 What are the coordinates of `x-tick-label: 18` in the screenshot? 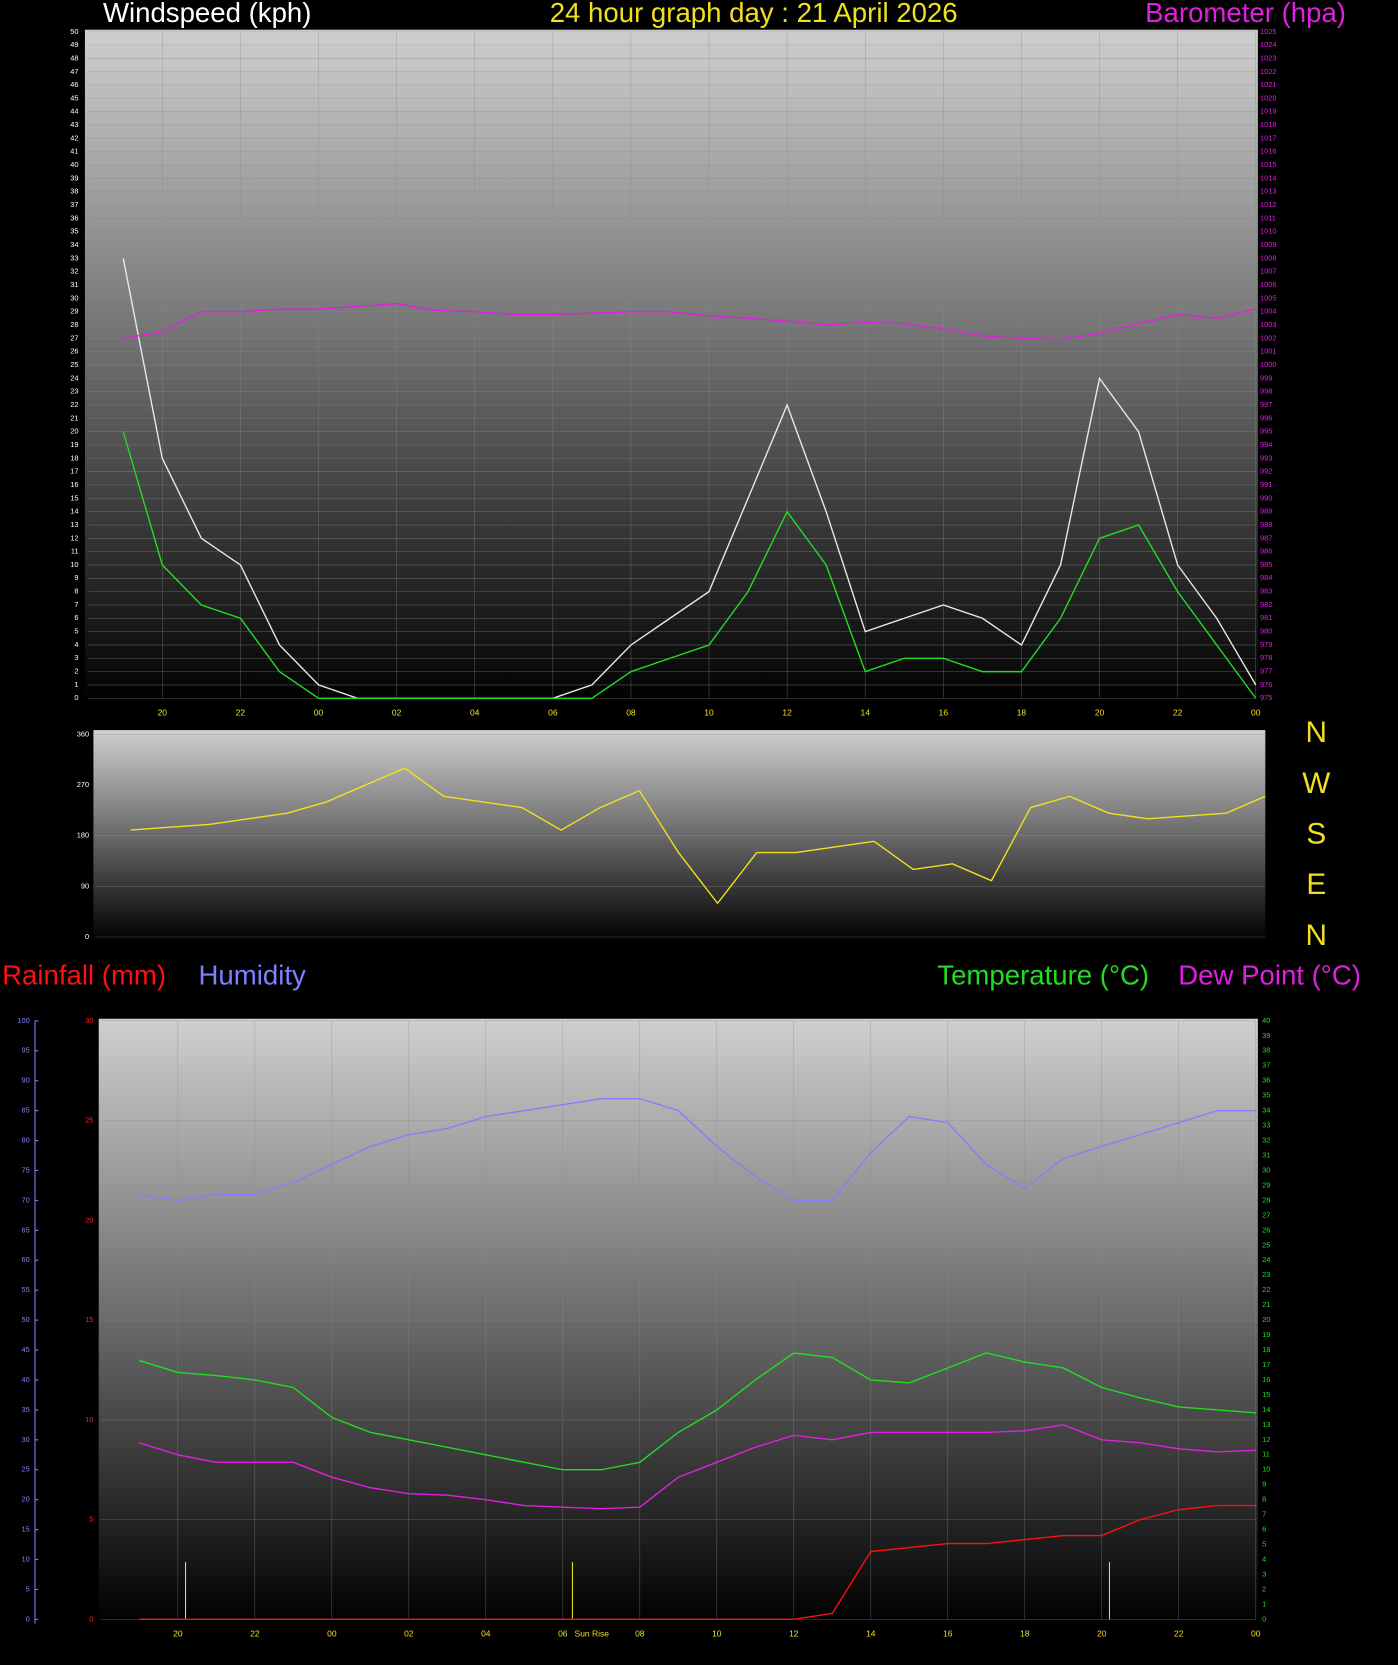 It's located at (1025, 1633).